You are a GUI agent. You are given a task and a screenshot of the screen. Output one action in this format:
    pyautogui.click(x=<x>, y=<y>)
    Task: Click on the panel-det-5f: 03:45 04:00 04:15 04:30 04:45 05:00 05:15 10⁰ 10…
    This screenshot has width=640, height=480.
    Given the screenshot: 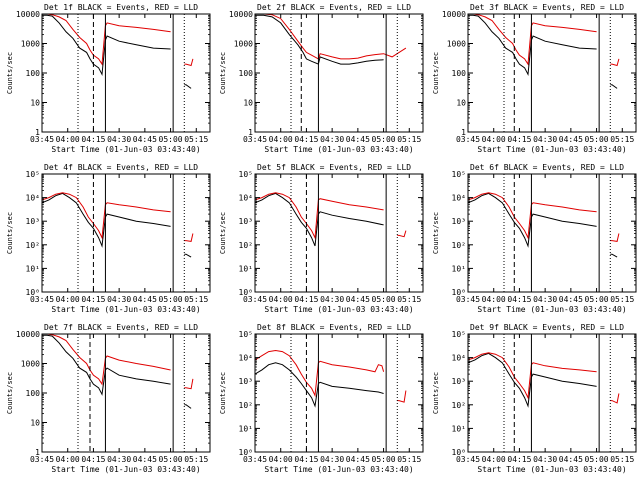 What is the action you would take?
    pyautogui.click(x=321, y=238)
    